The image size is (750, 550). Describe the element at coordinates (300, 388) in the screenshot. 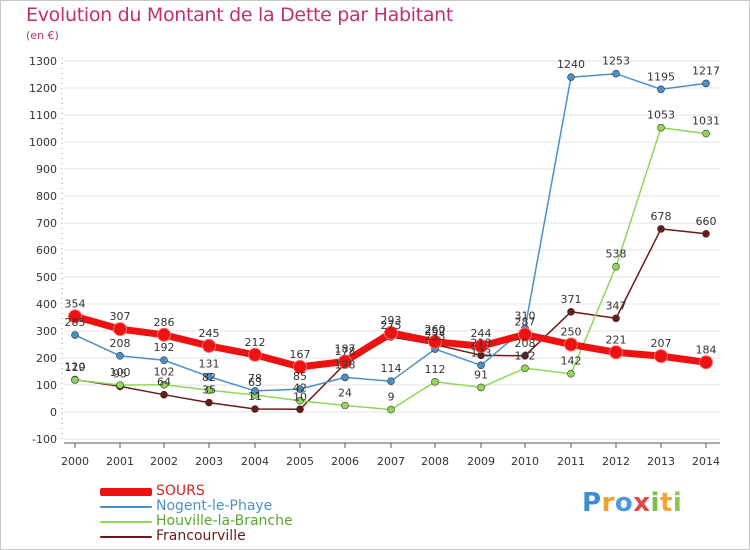

I see `data-label: 42` at that location.